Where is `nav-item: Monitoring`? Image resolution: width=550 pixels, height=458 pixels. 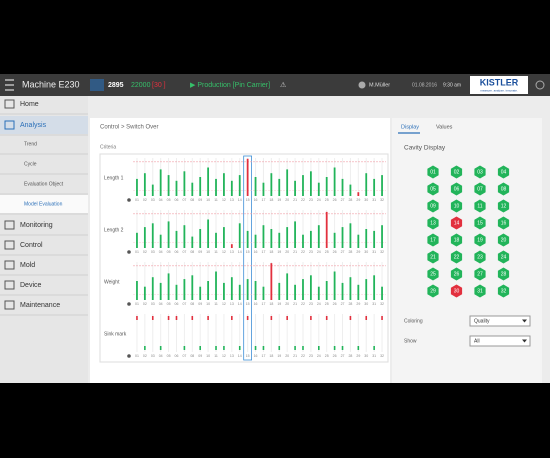 nav-item: Monitoring is located at coordinates (36, 225).